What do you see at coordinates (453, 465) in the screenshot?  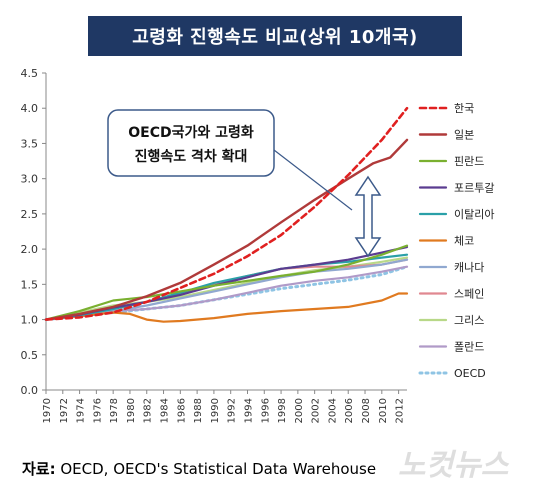 I see `watermark-logo: 노컷뉴스` at bounding box center [453, 465].